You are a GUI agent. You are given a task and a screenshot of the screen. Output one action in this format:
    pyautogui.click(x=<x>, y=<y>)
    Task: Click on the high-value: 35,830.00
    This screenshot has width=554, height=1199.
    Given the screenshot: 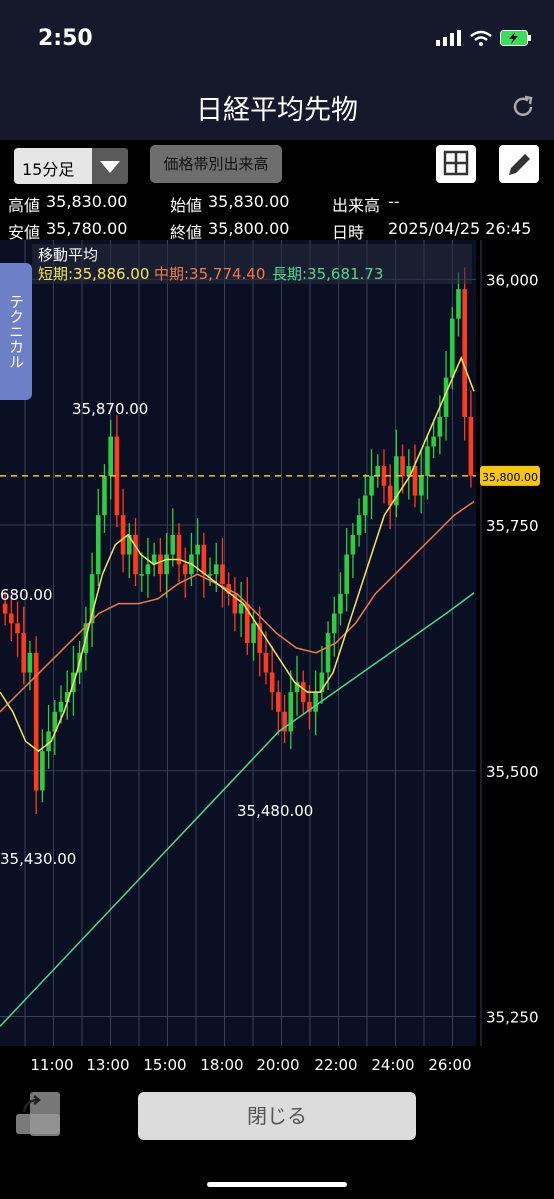 What is the action you would take?
    pyautogui.click(x=87, y=201)
    